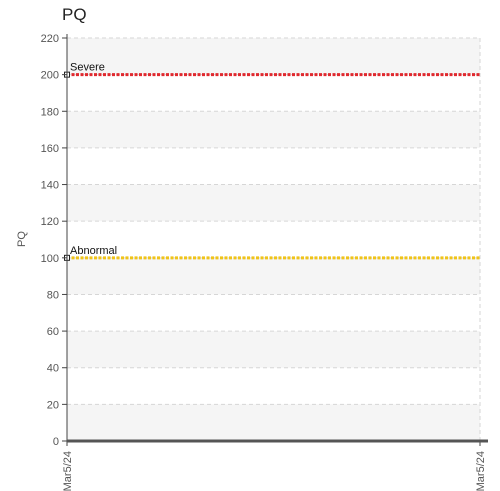 The height and width of the screenshot is (491, 500). What do you see at coordinates (22, 239) in the screenshot?
I see `y-axis-title: PQ` at bounding box center [22, 239].